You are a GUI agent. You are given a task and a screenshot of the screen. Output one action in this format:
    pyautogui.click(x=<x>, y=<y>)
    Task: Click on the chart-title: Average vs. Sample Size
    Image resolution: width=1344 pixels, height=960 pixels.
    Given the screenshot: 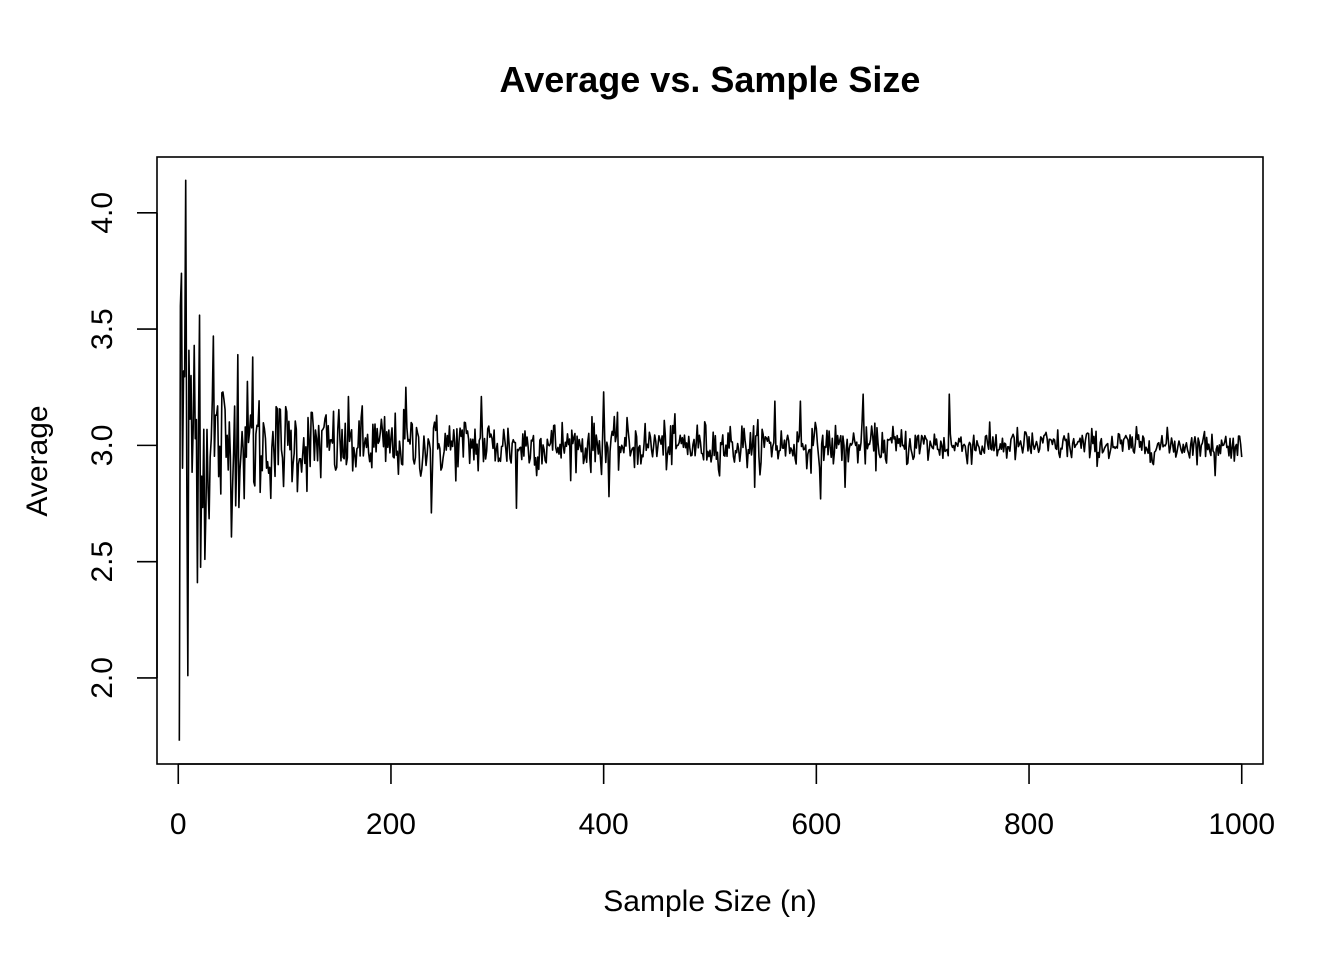 What is the action you would take?
    pyautogui.click(x=710, y=79)
    